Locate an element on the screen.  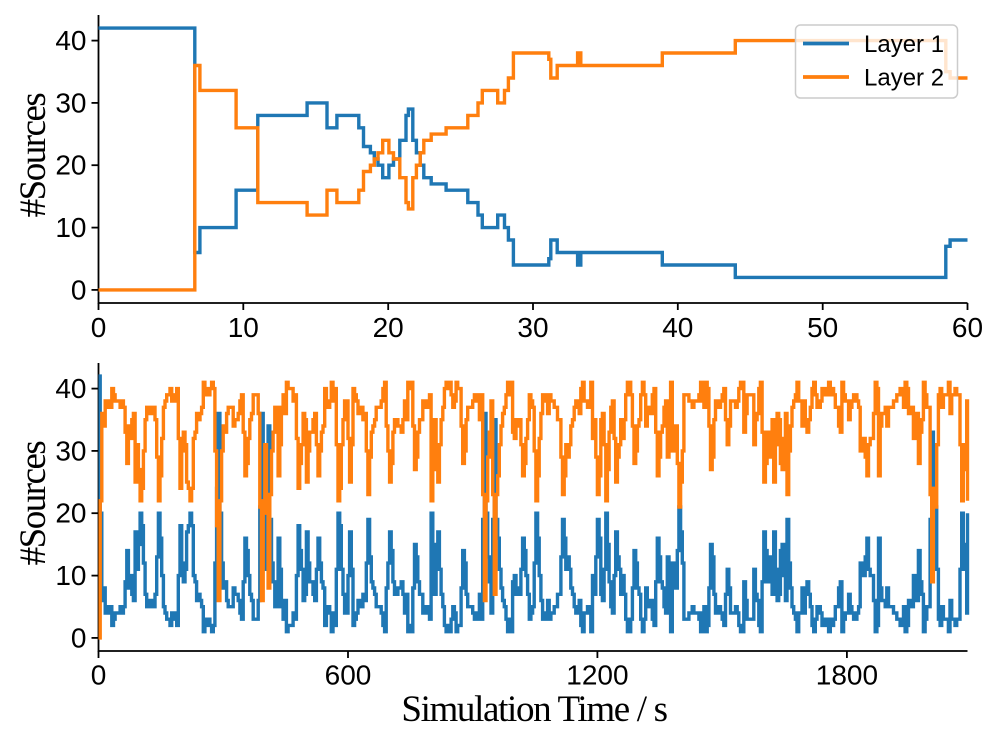
svg-text: Layer 1 is located at coordinates (904, 44).